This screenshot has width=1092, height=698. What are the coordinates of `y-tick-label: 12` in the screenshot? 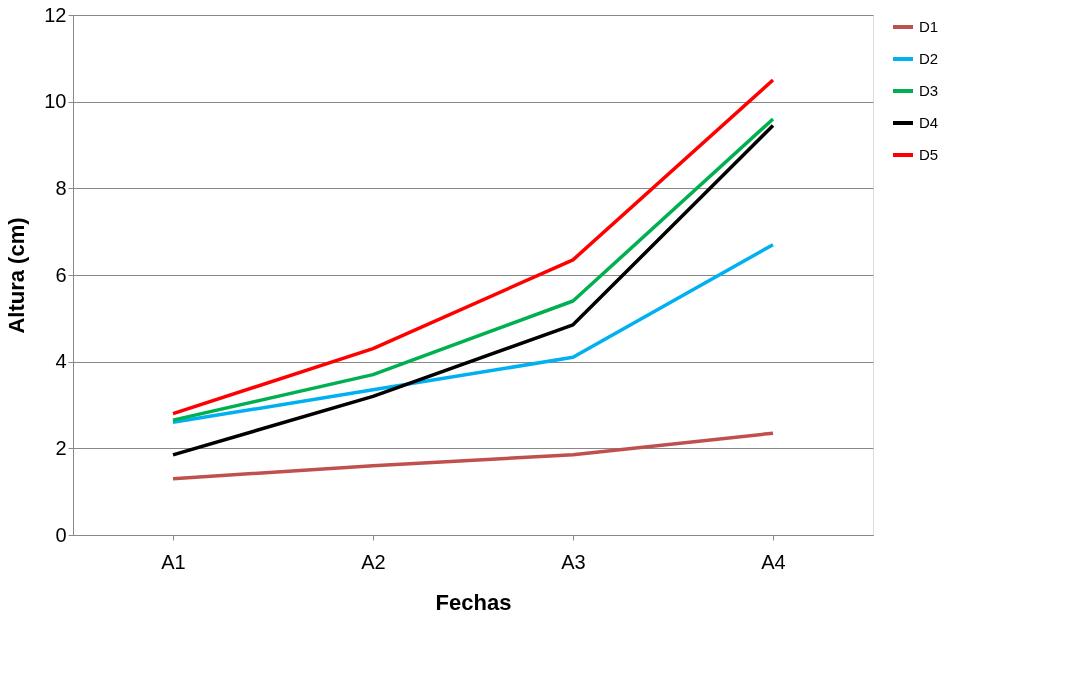 It's located at (55, 14).